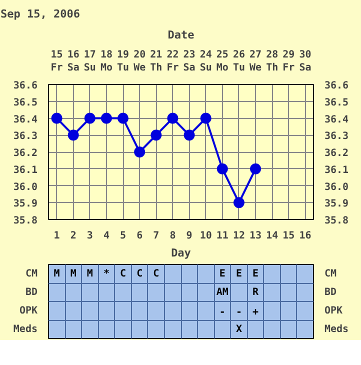  Describe the element at coordinates (123, 236) in the screenshot. I see `x-tick-label: 5` at that location.